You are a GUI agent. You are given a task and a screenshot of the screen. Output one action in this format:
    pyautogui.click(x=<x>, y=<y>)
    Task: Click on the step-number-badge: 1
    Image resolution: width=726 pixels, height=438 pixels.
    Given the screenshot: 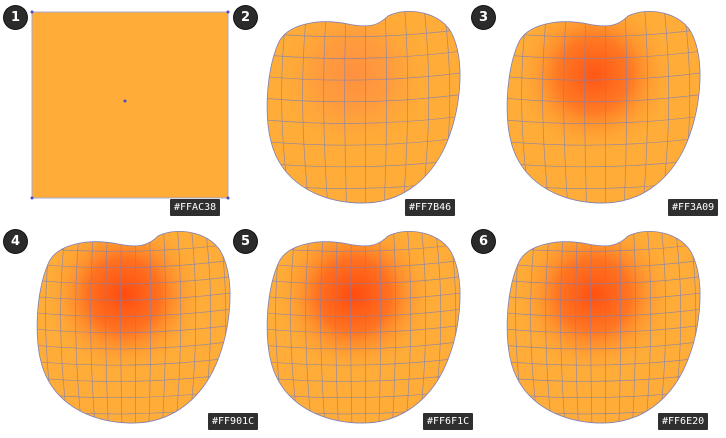 What is the action you would take?
    pyautogui.click(x=15, y=17)
    